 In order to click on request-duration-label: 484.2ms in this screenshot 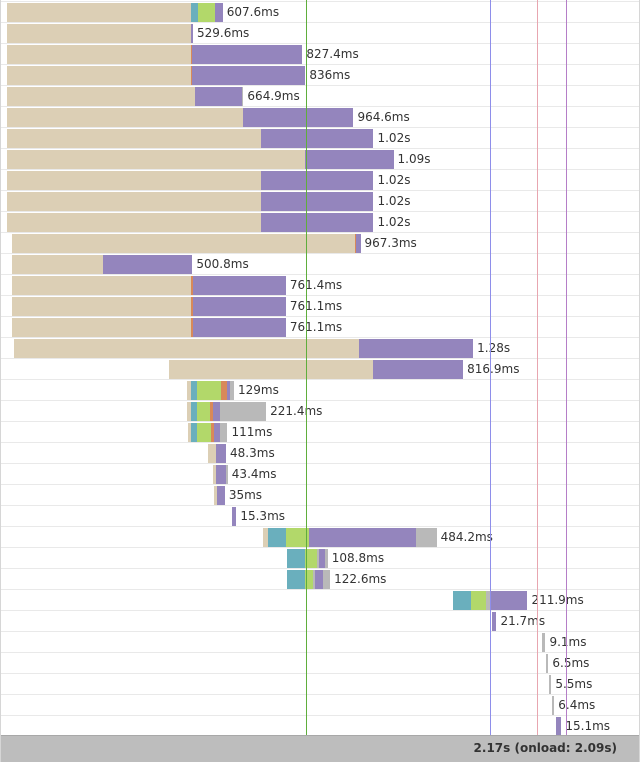, I will do `click(466, 537)`.